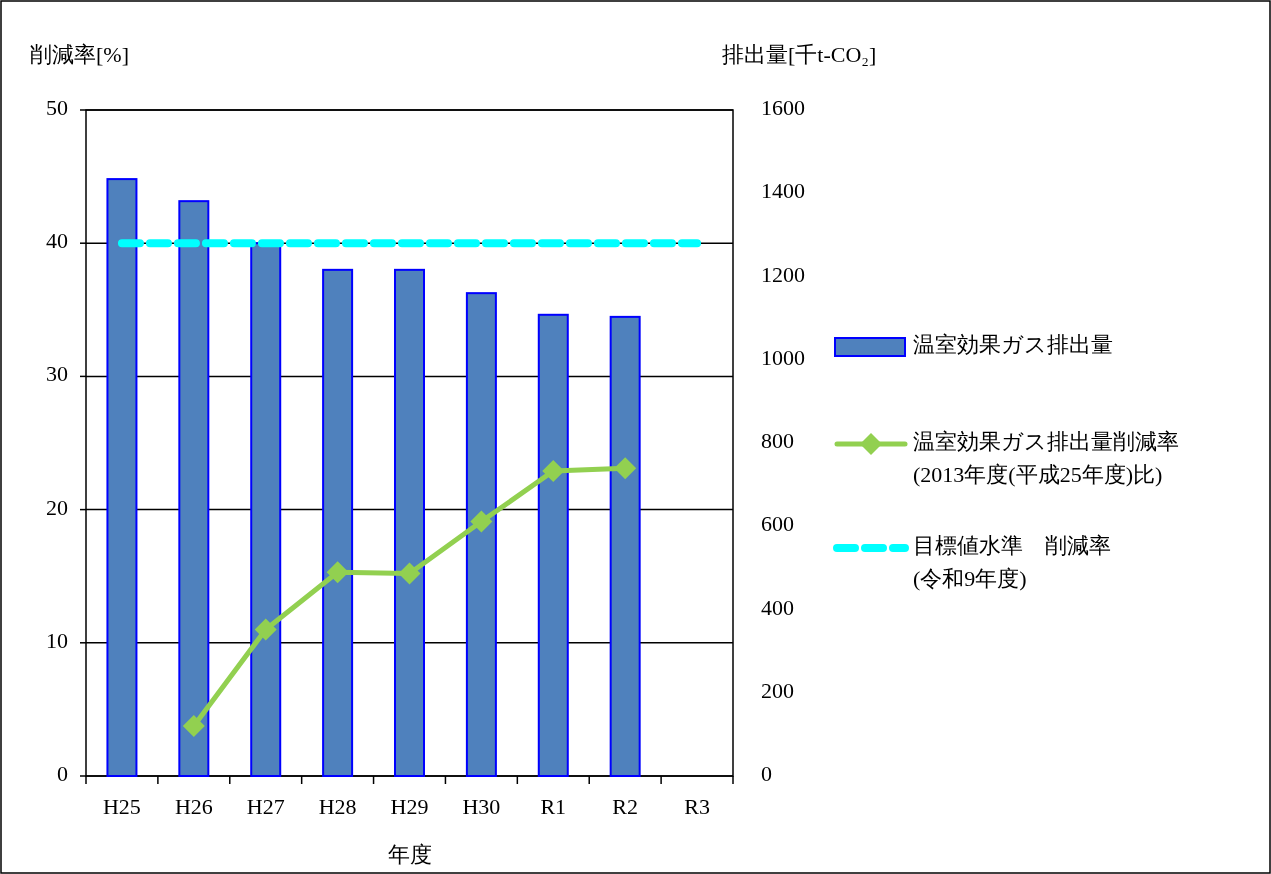 The image size is (1271, 874). Describe the element at coordinates (777, 690) in the screenshot. I see `y2-tick-label: 200` at that location.